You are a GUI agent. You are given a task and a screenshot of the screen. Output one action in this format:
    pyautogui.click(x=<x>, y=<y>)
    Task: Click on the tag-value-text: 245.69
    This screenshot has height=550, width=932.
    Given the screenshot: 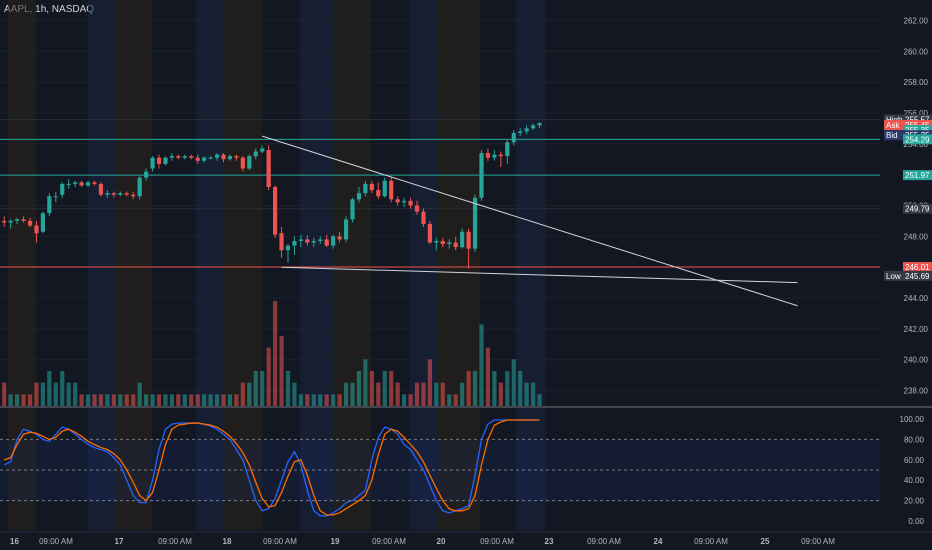 What is the action you would take?
    pyautogui.click(x=917, y=276)
    